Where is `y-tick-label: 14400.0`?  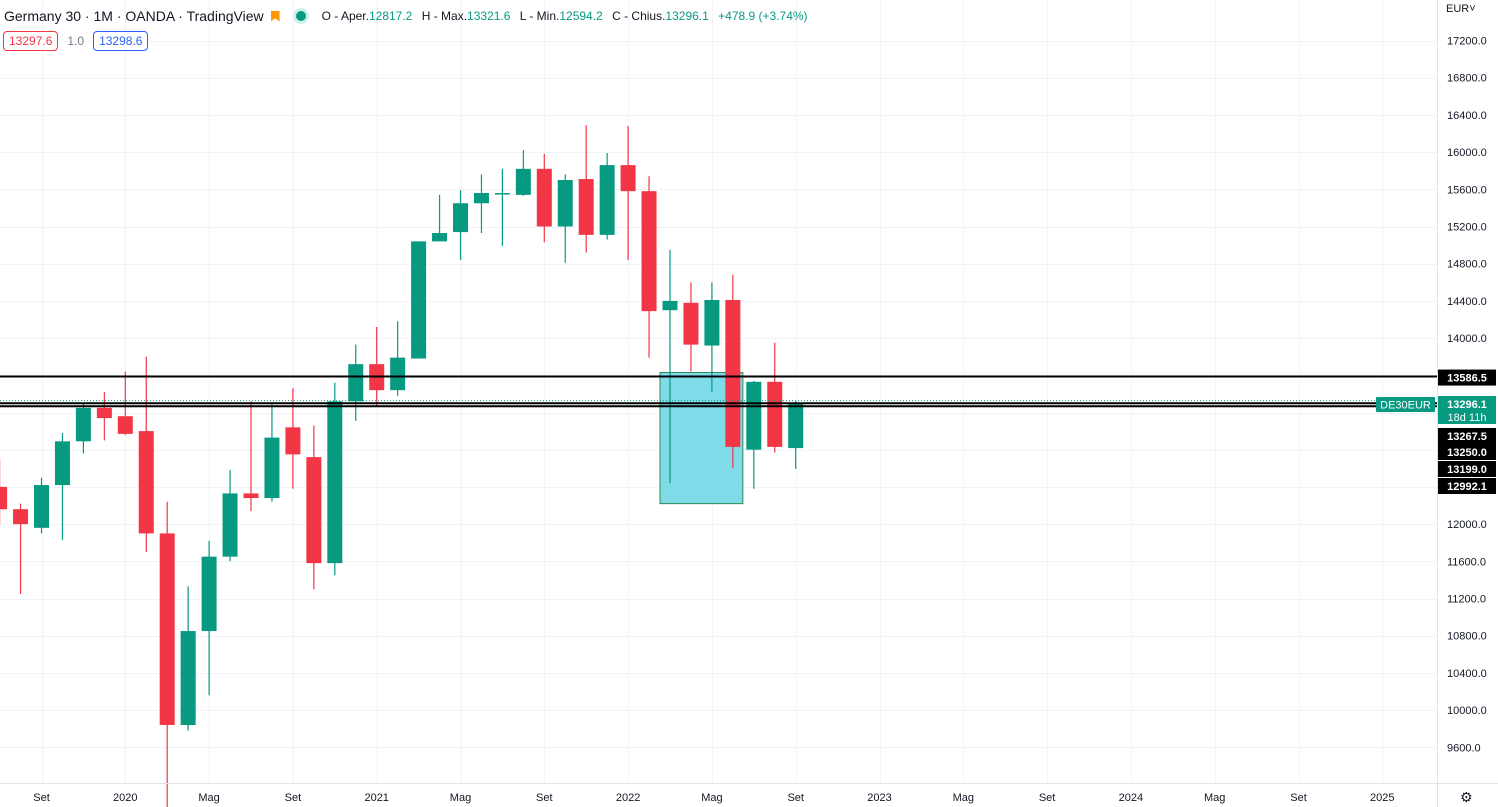
y-tick-label: 14400.0 is located at coordinates (1467, 302).